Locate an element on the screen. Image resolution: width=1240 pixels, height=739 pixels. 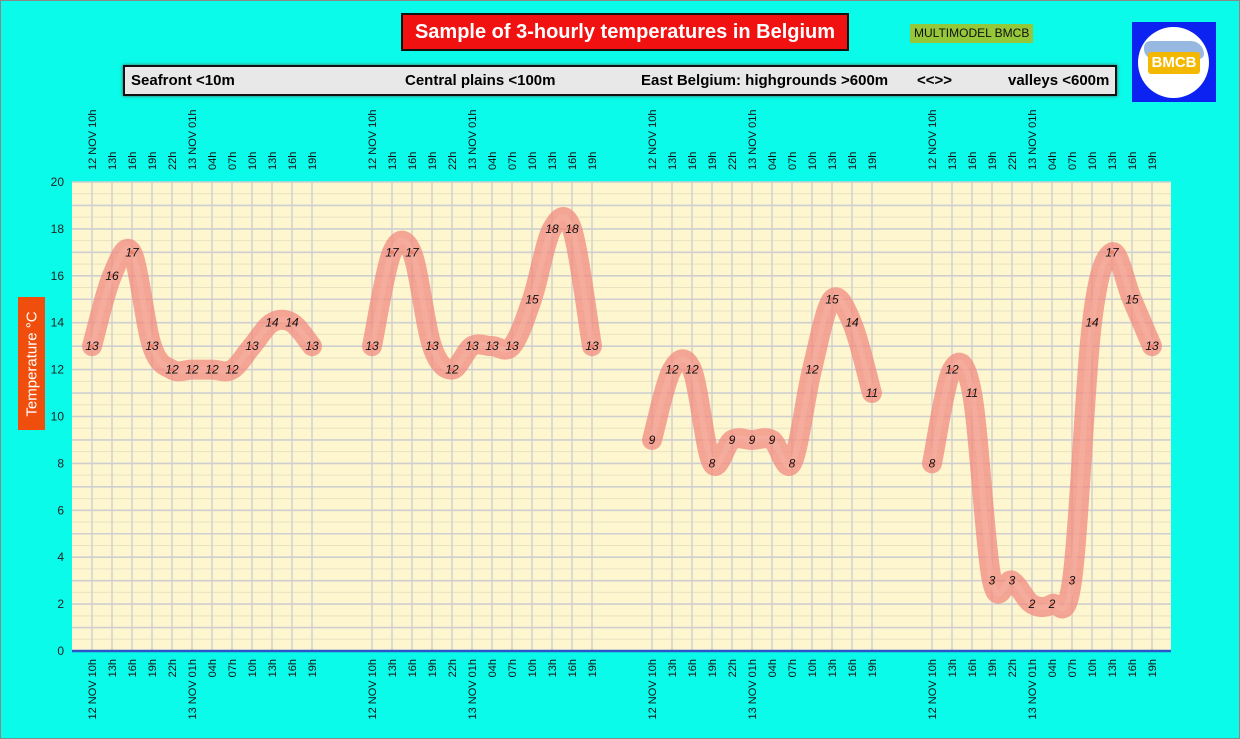
x-tick-label-top: 04h is located at coordinates (213, 161).